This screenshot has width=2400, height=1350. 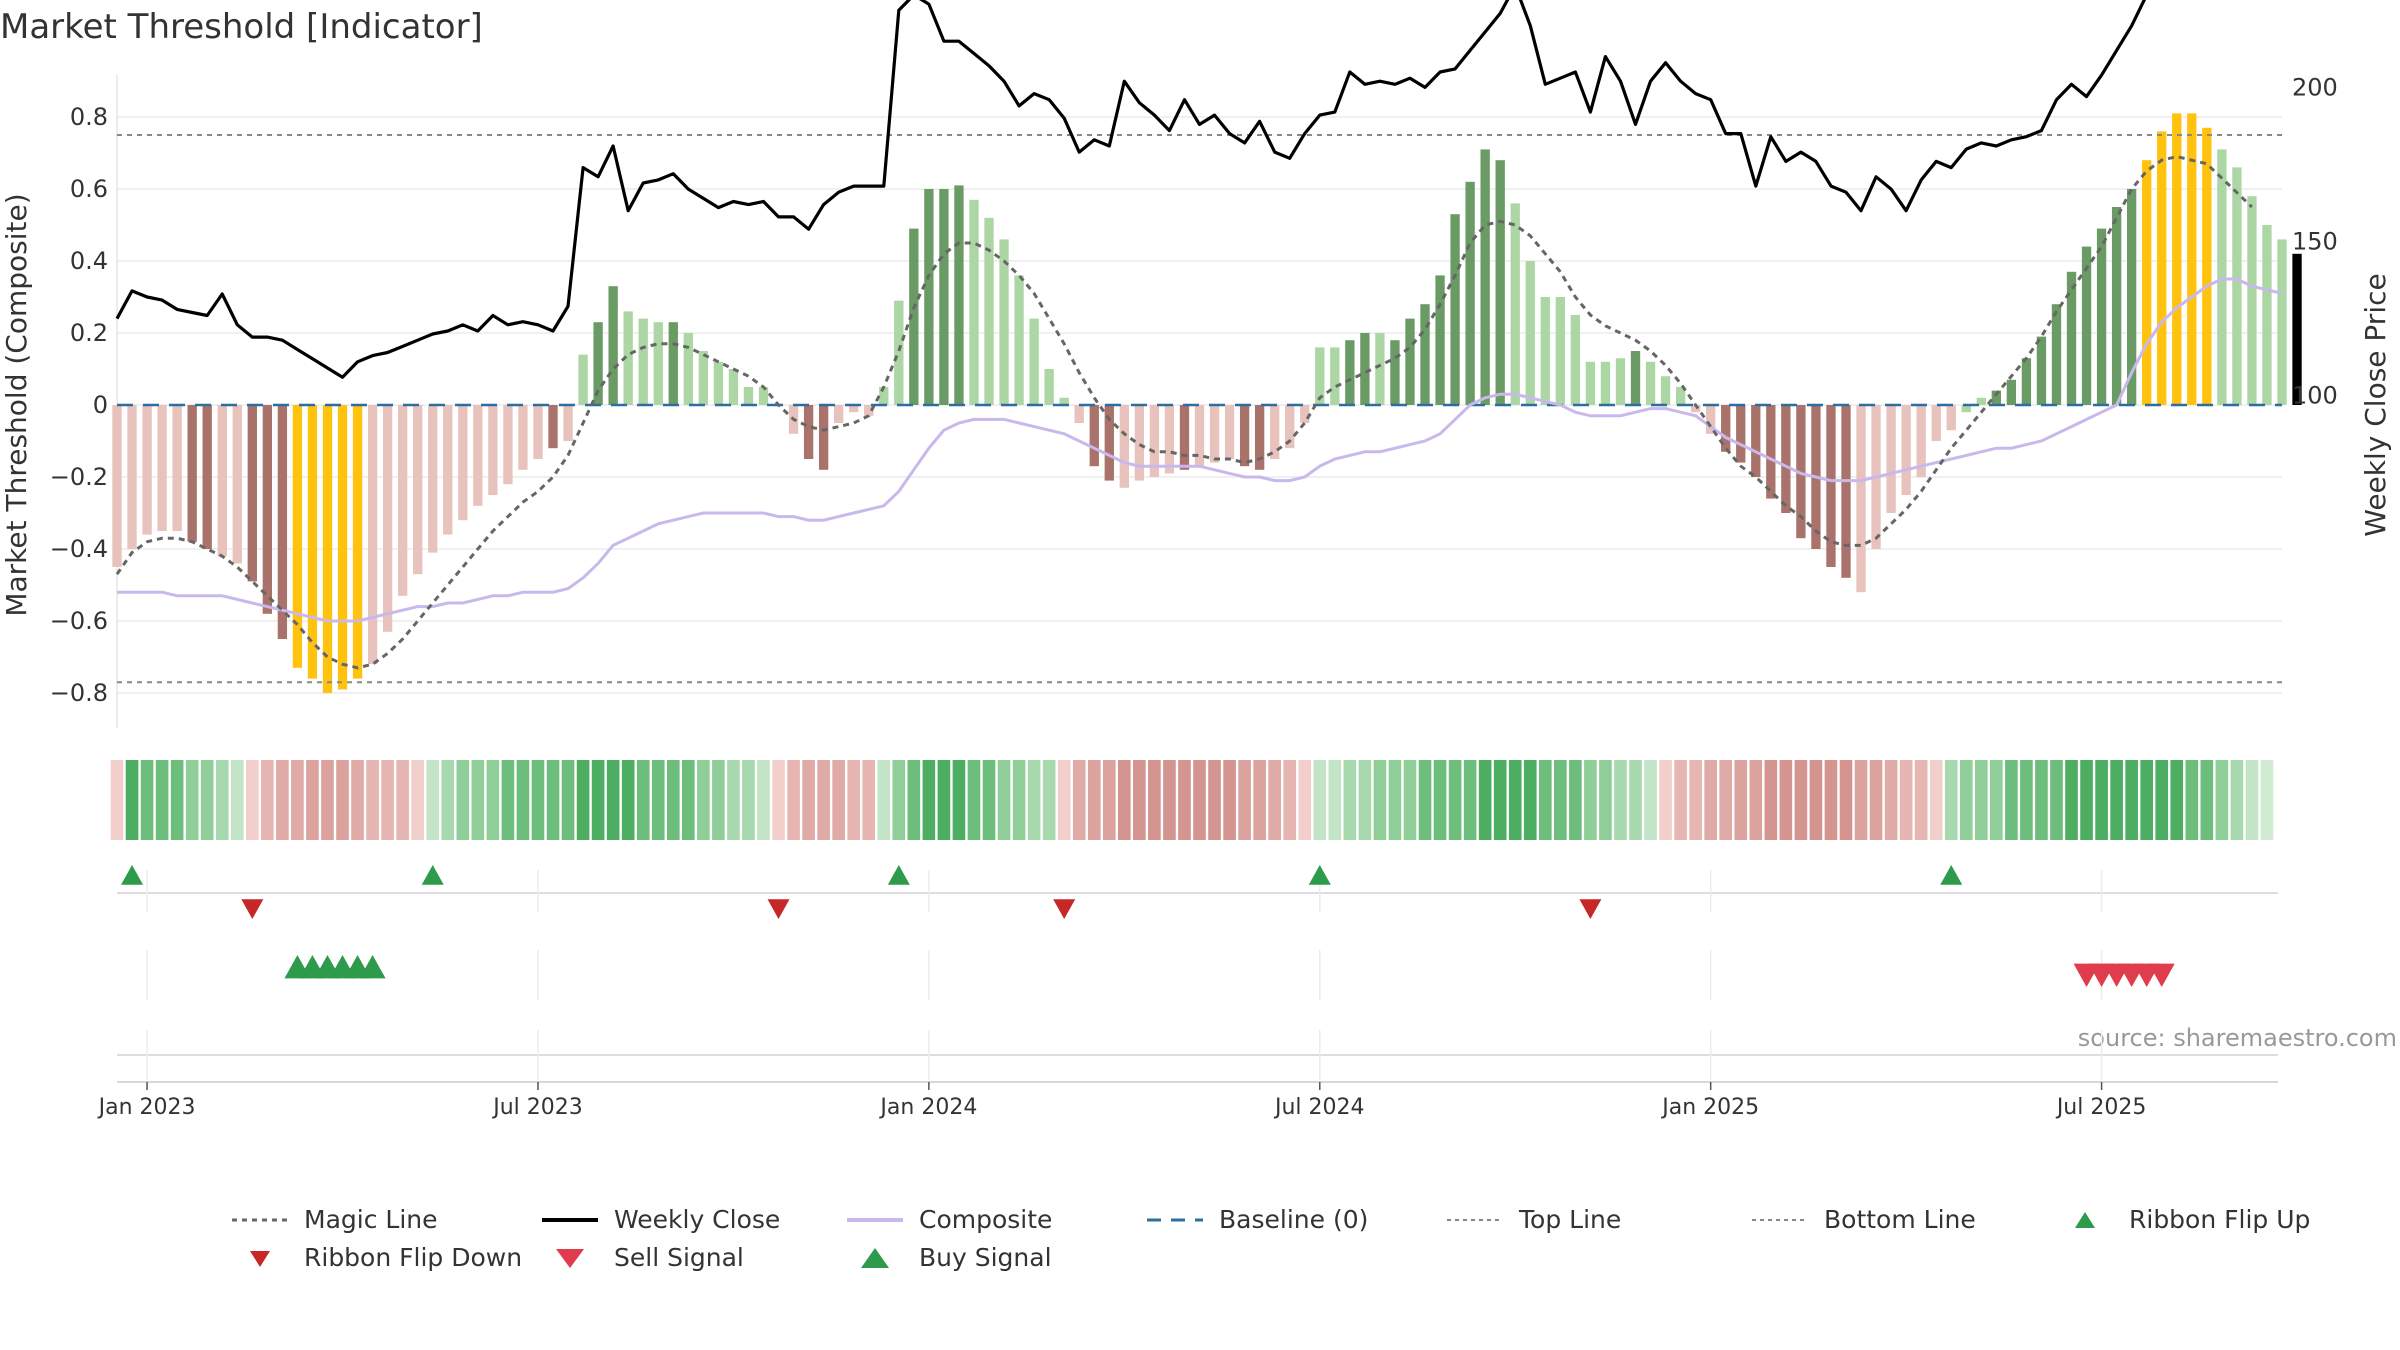 What do you see at coordinates (89, 333) in the screenshot?
I see `y-tick-label-left: 0.2` at bounding box center [89, 333].